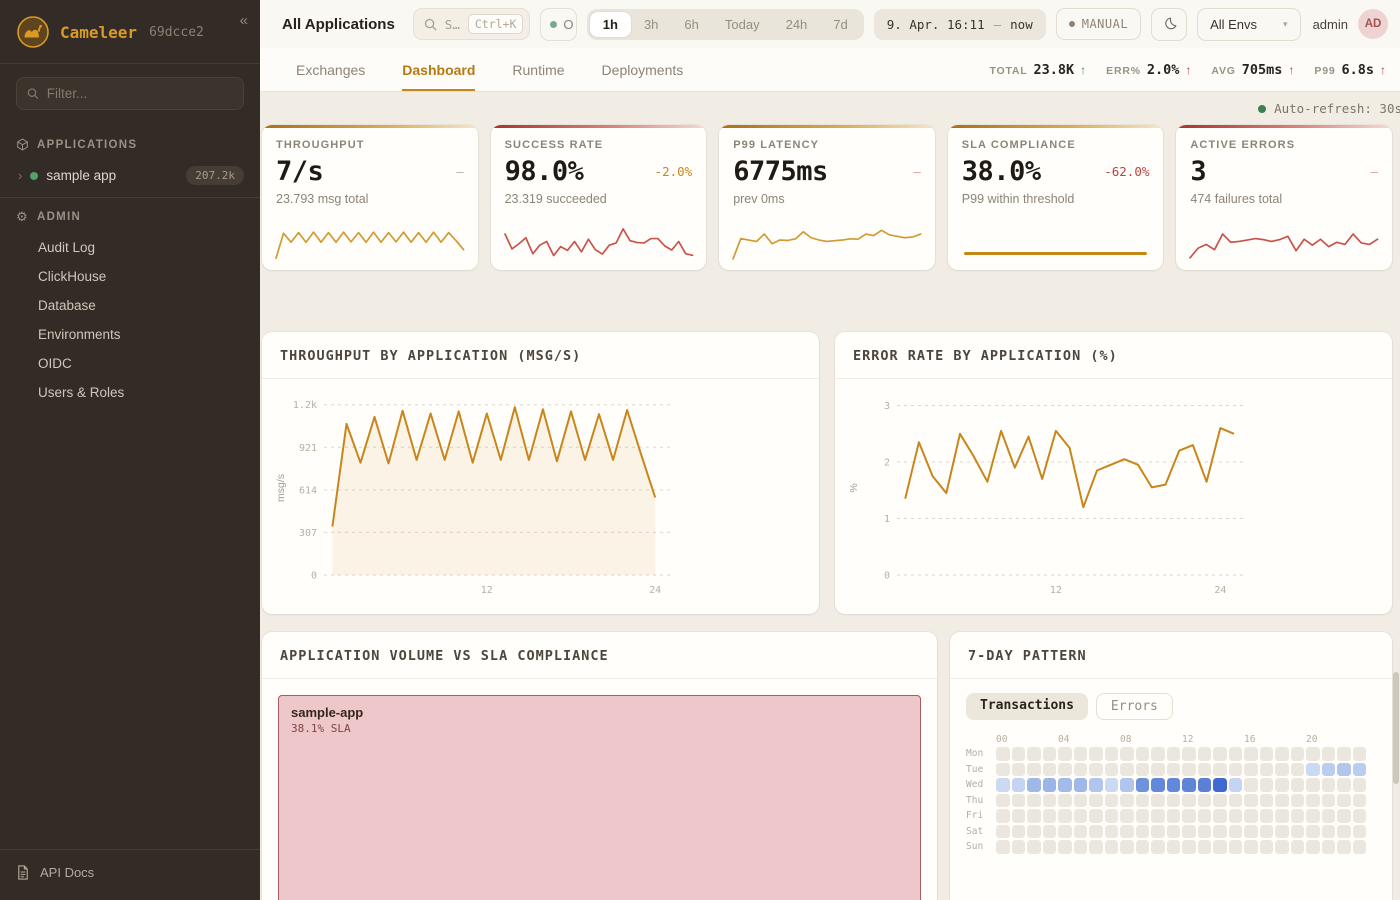 Image resolution: width=1400 pixels, height=900 pixels. I want to click on svg-text: 24, so click(1220, 590).